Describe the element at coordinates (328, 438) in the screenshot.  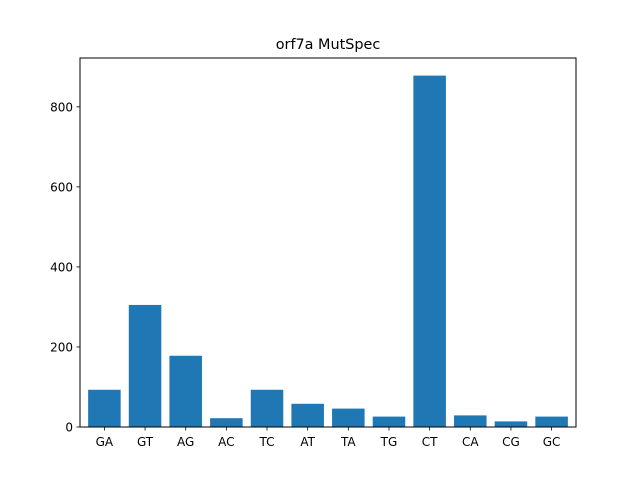
I see `x-axis: GA GT AG AC TC AT TA TG CT CA CG GC` at that location.